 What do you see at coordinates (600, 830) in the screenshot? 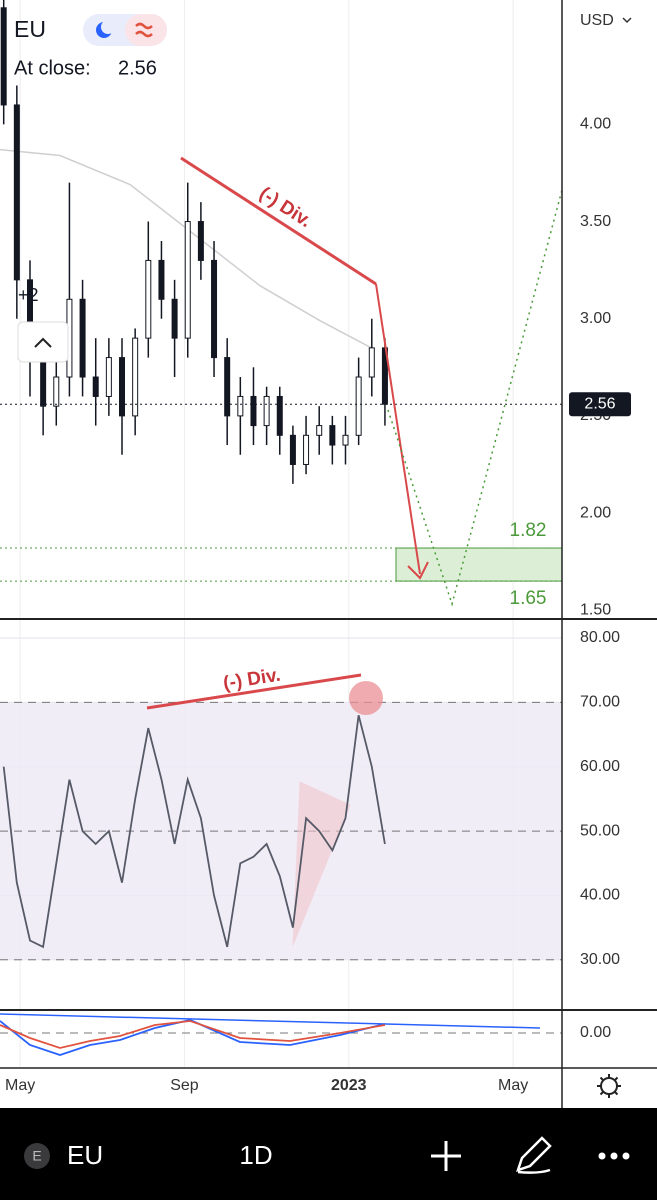
I see `y-tick-label: 50.00` at bounding box center [600, 830].